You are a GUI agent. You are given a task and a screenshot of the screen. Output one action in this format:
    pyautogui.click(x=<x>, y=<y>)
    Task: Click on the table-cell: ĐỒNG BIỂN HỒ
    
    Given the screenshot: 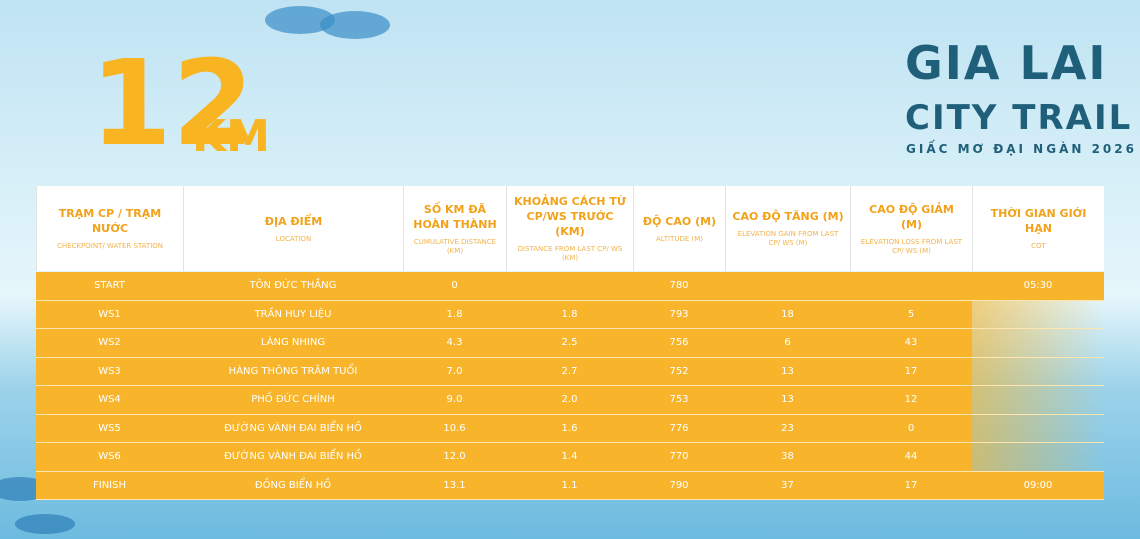 What is the action you would take?
    pyautogui.click(x=293, y=485)
    